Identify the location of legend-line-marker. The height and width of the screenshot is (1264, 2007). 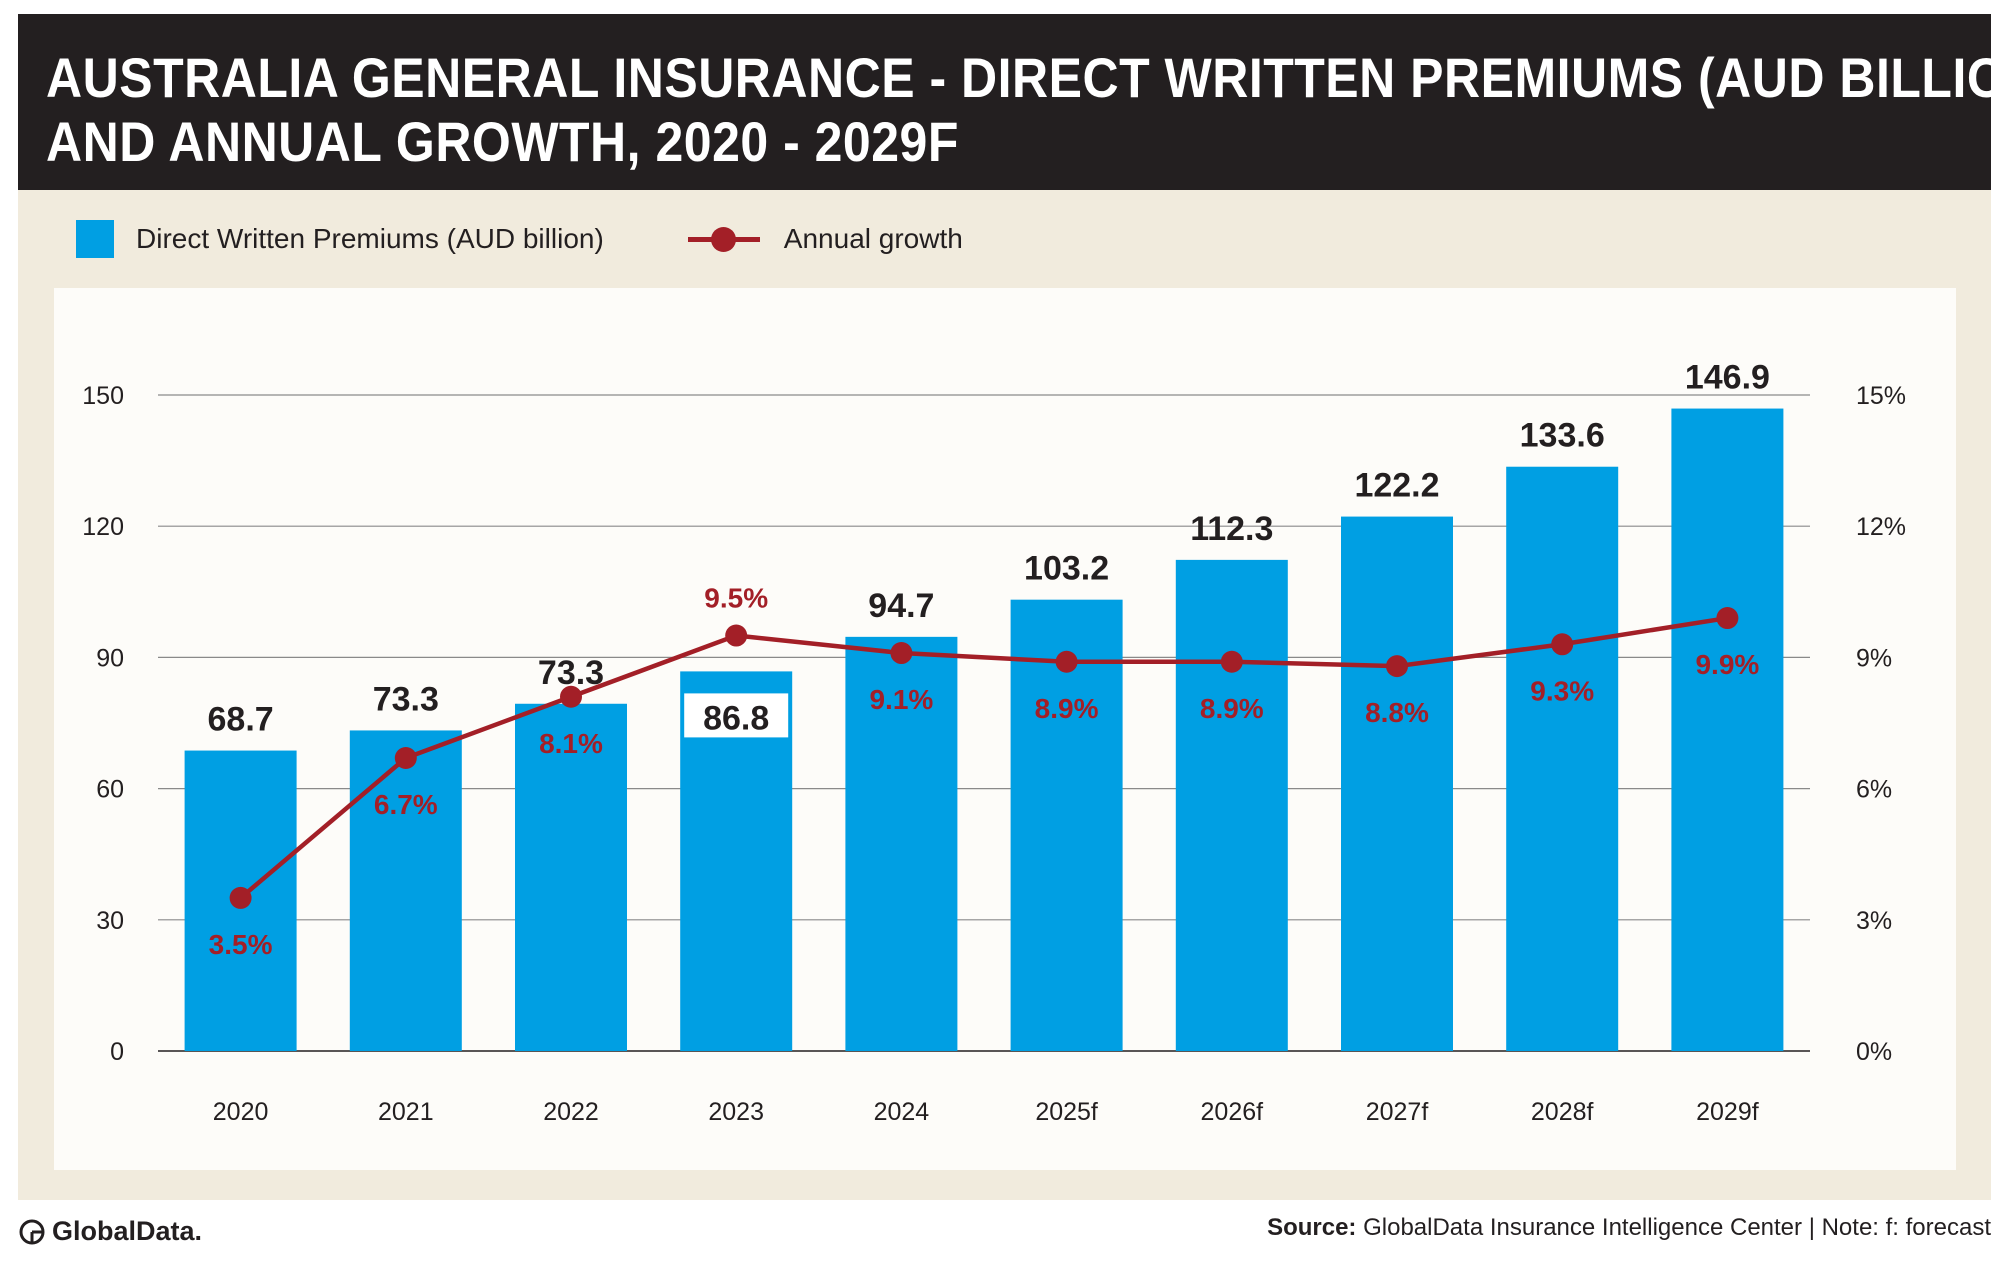
(723, 239).